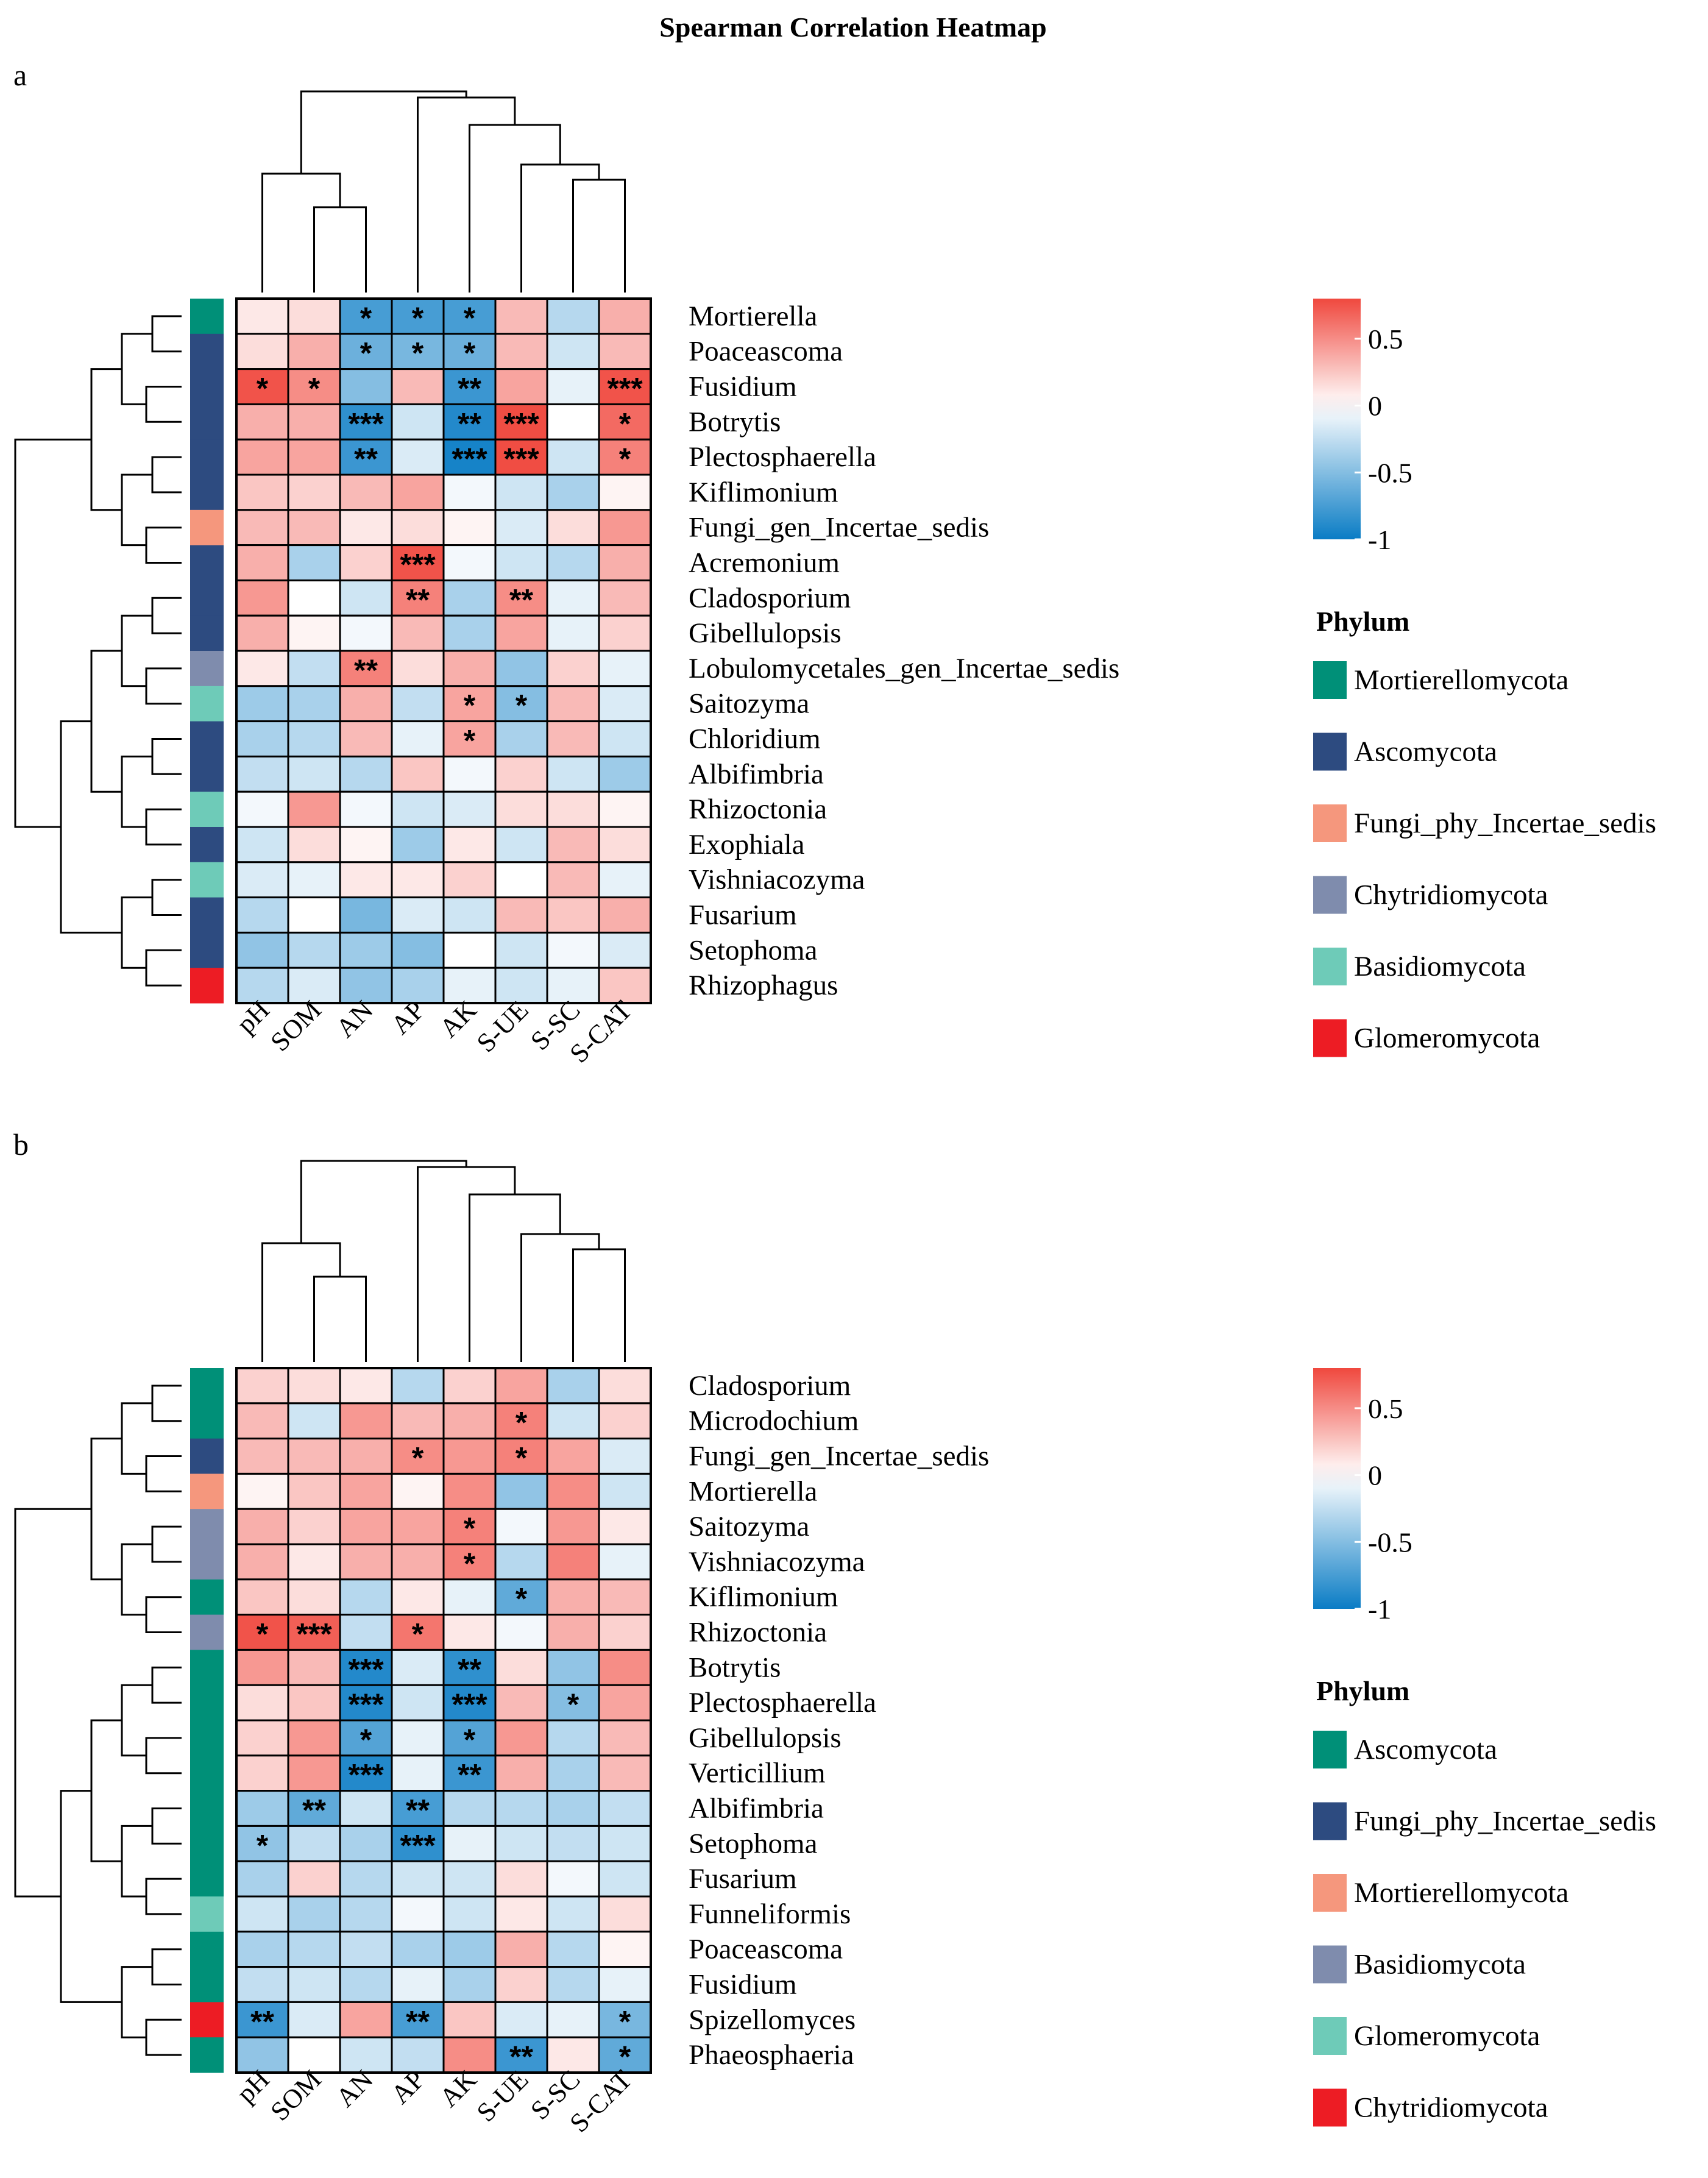 This screenshot has width=1708, height=2178. Describe the element at coordinates (1447, 2036) in the screenshot. I see `legend-label: Glomeromycota` at that location.